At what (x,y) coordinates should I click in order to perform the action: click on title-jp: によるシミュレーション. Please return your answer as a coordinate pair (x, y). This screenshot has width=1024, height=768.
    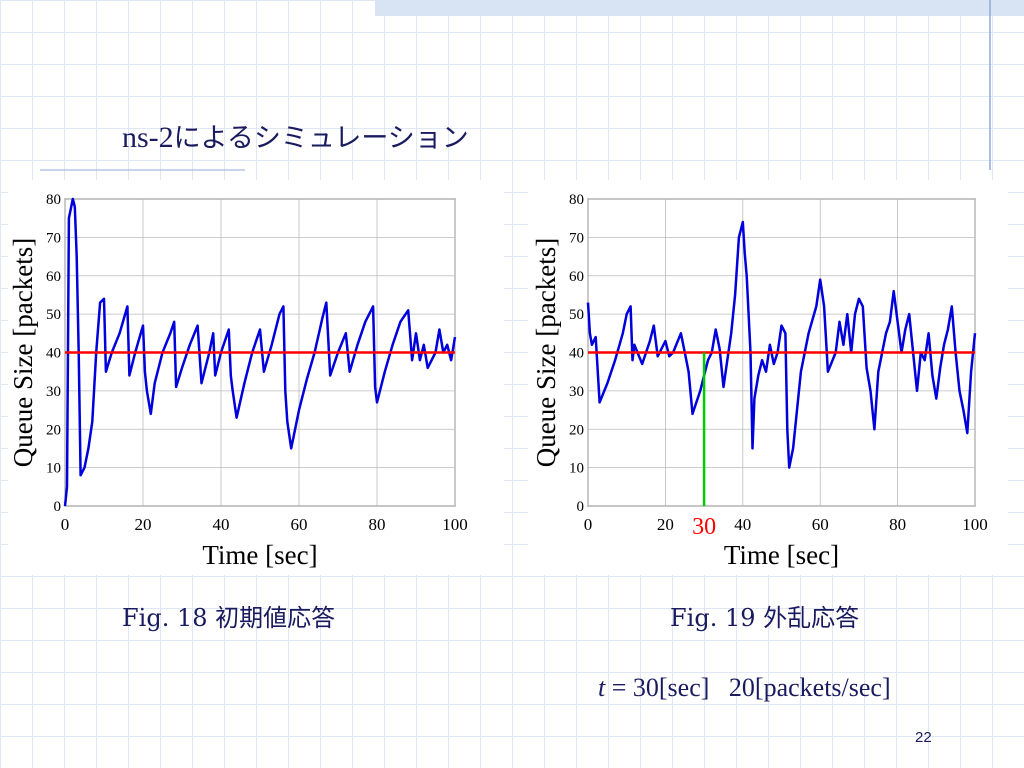
    Looking at the image, I should click on (321, 138).